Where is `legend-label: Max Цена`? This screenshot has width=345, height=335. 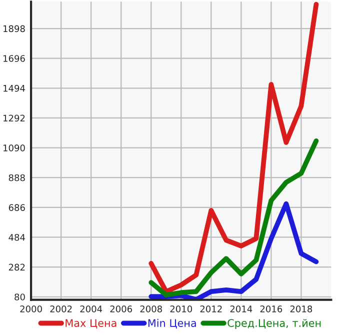 legend-label: Max Цена is located at coordinates (91, 323).